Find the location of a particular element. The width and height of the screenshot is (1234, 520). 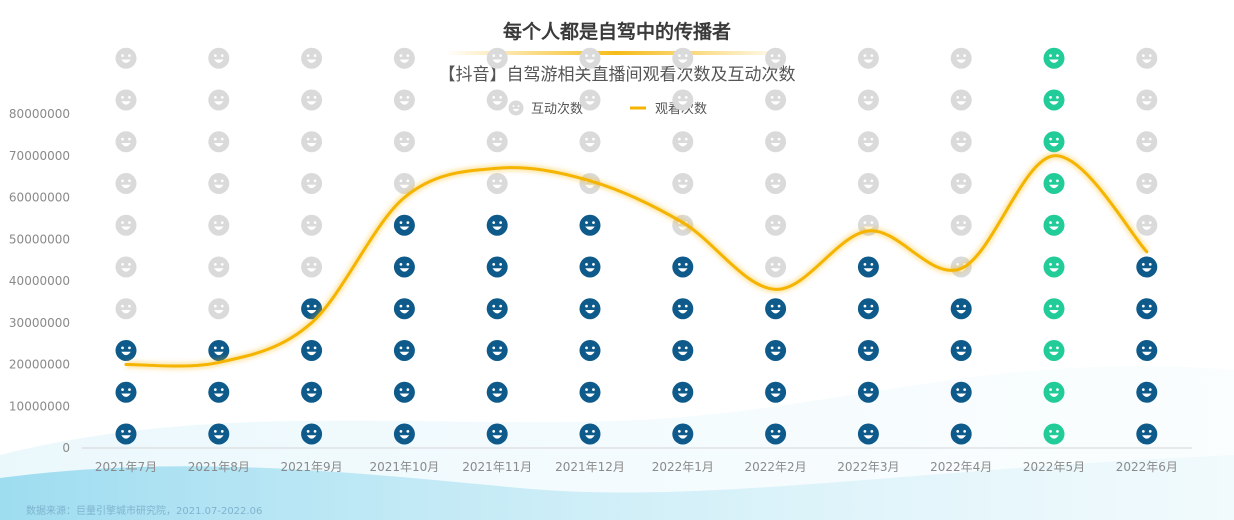

x-tick-label: 2022年3月 is located at coordinates (868, 467).